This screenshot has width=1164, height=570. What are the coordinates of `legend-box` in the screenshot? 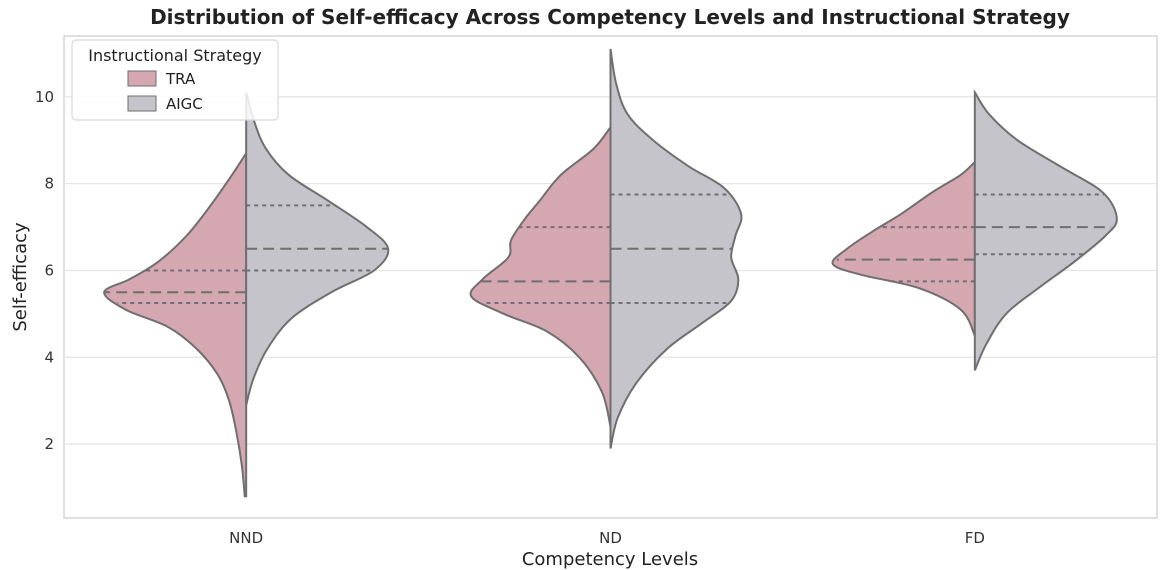 It's located at (175, 80).